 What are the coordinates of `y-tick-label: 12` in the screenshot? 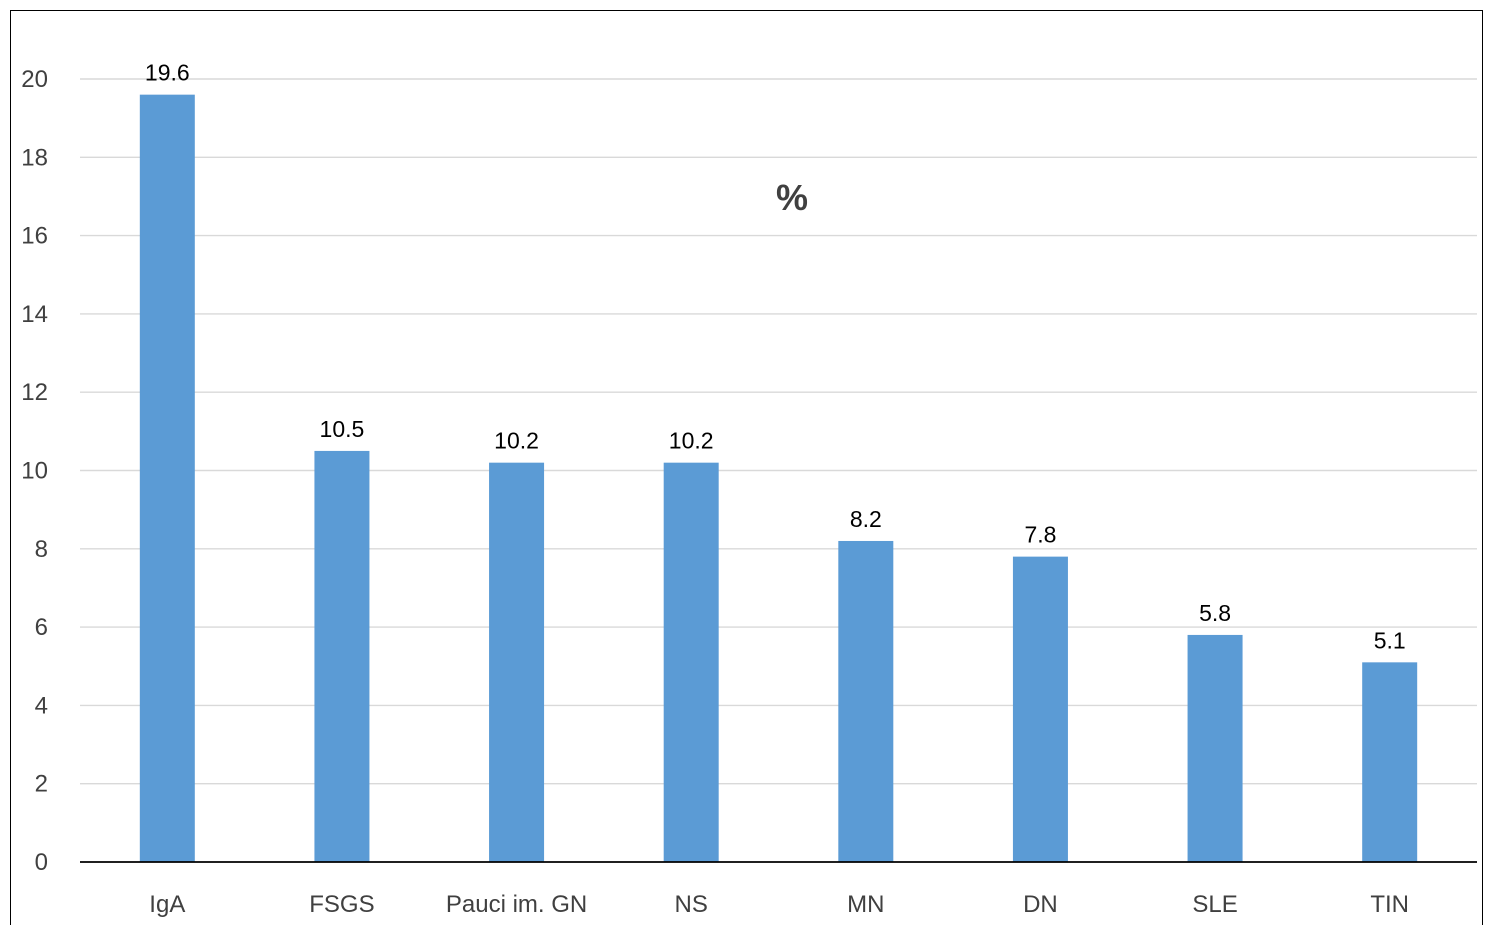 It's located at (34, 392).